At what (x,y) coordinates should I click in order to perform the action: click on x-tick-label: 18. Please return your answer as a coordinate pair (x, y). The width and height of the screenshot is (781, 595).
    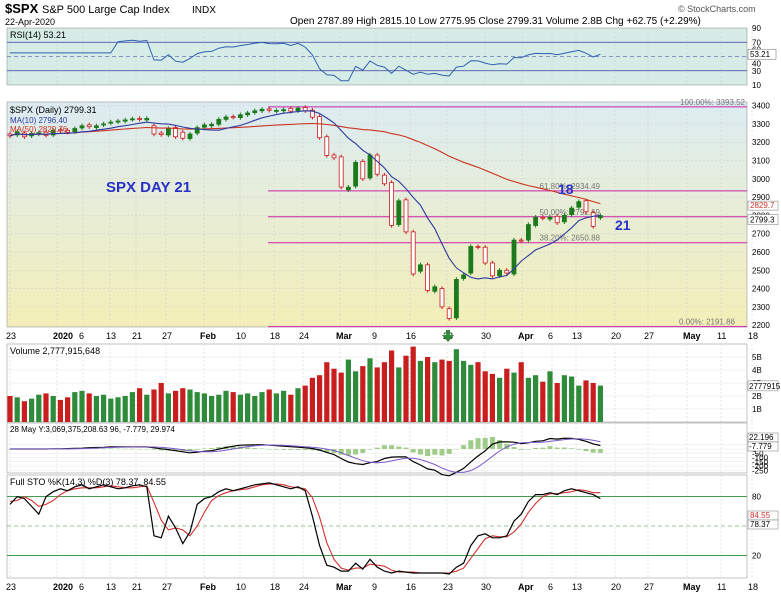
    Looking at the image, I should click on (753, 336).